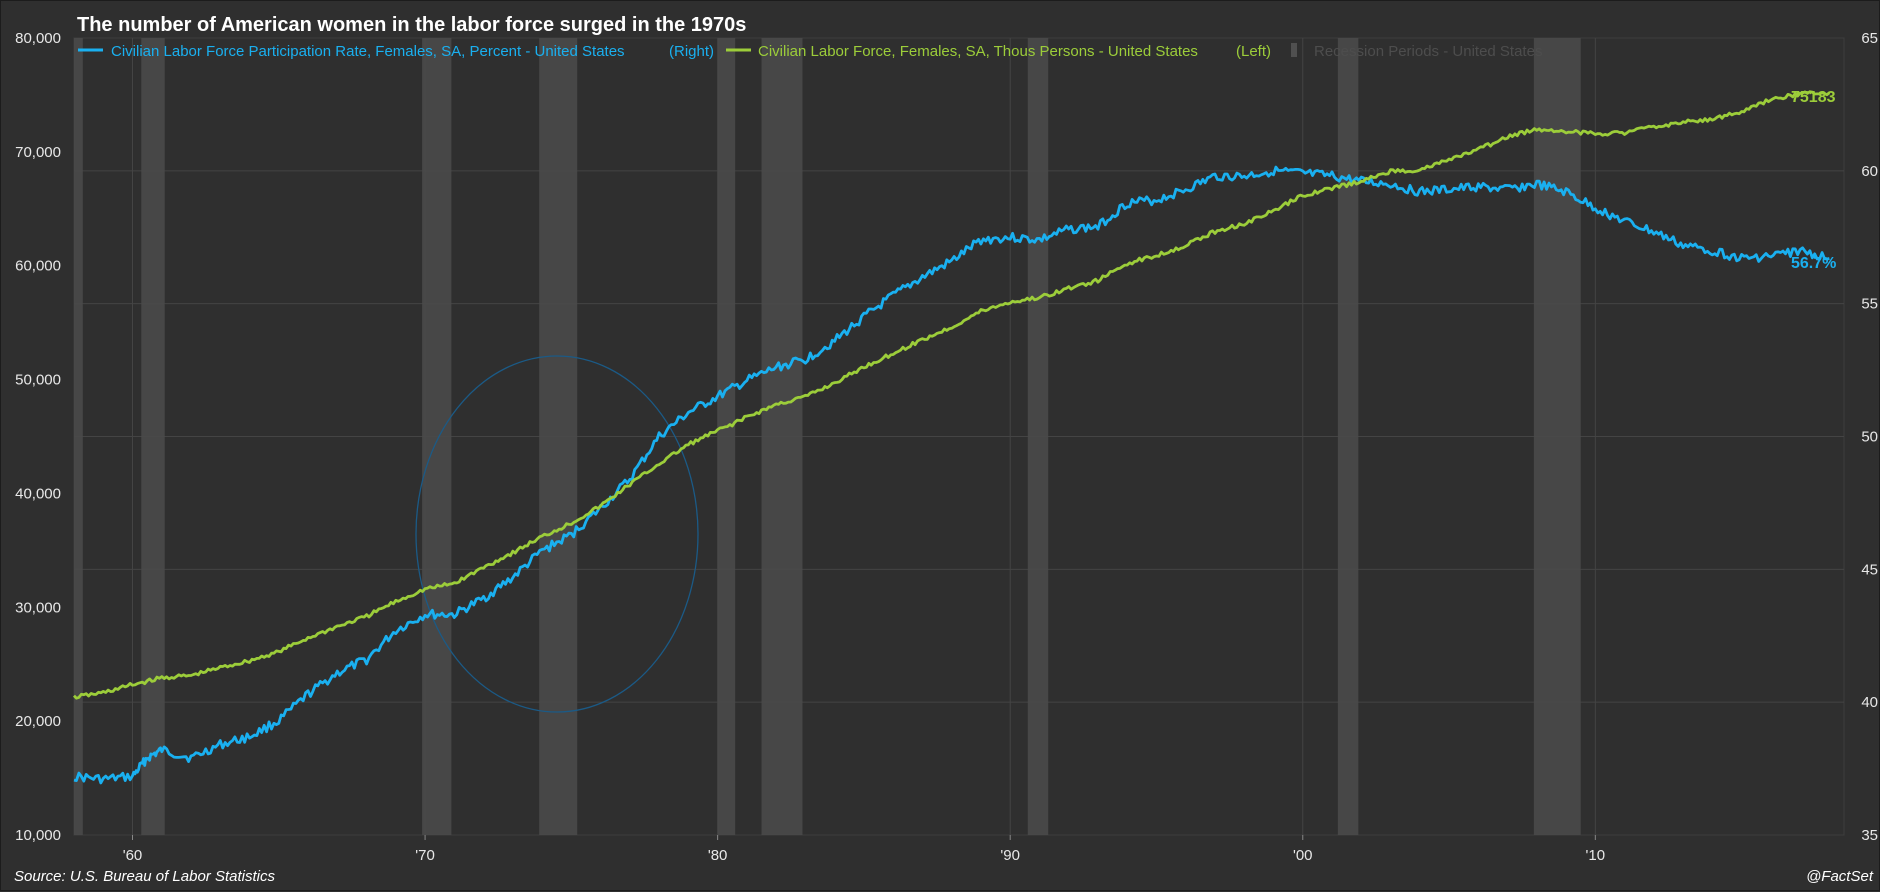  Describe the element at coordinates (1010, 855) in the screenshot. I see `x-tick-label: '90` at that location.